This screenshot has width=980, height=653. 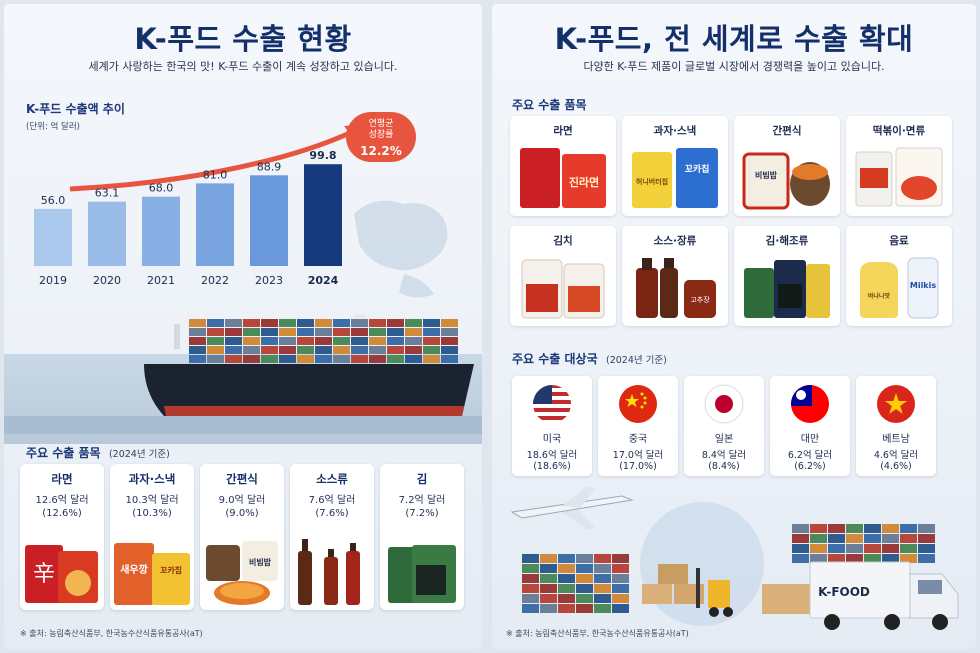 I want to click on japan-flag-icon, so click(x=724, y=404).